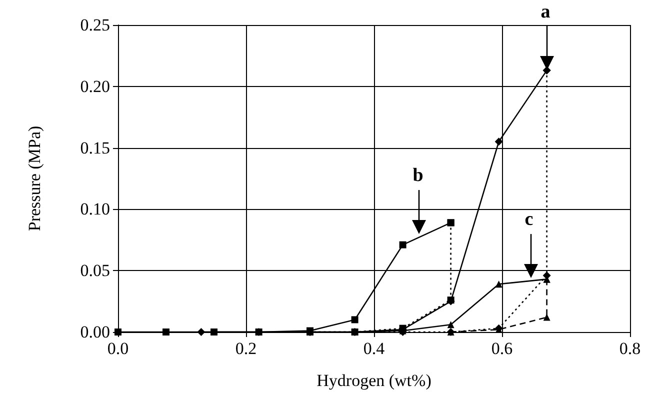 The width and height of the screenshot is (660, 412). Describe the element at coordinates (118, 348) in the screenshot. I see `x-tick-label: 0.0` at that location.